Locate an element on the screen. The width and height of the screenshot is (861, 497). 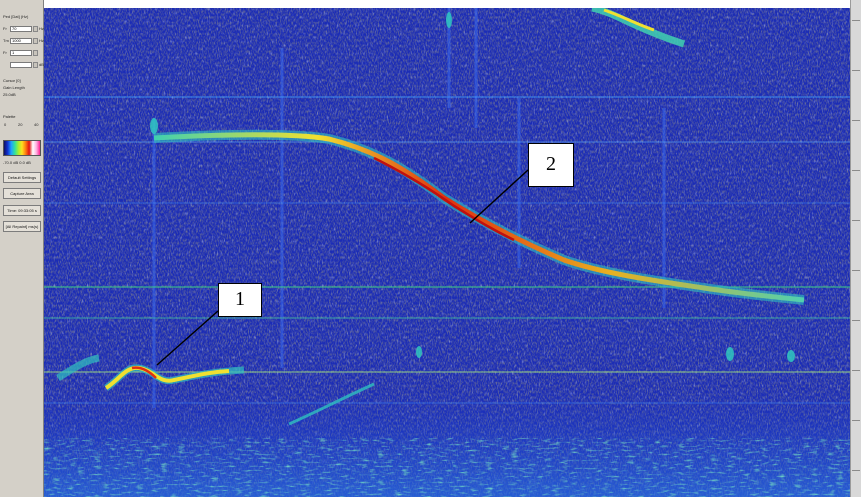
gain-value: 25.0dB is located at coordinates (9, 94).